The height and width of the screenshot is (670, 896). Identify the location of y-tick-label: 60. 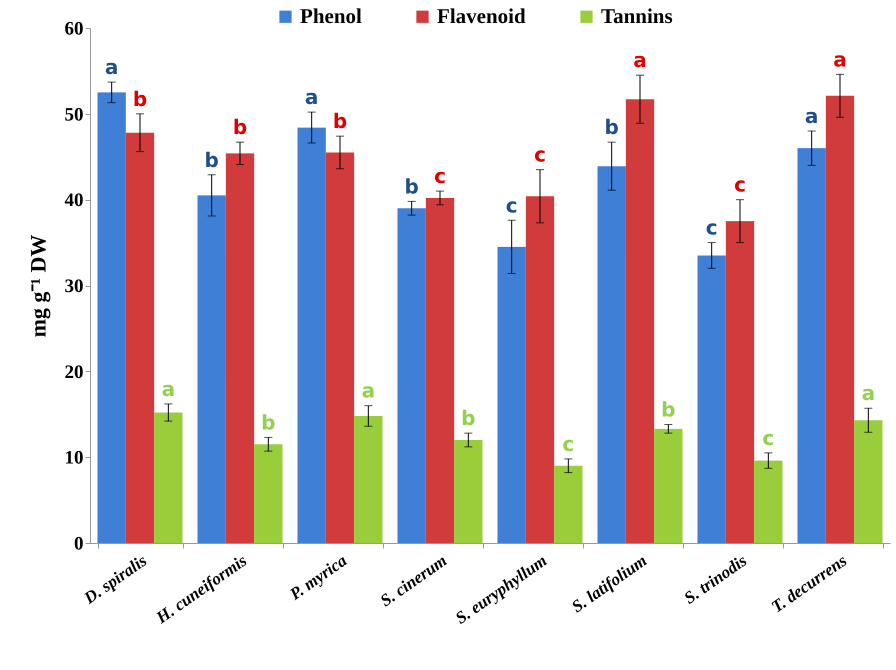
(74, 29).